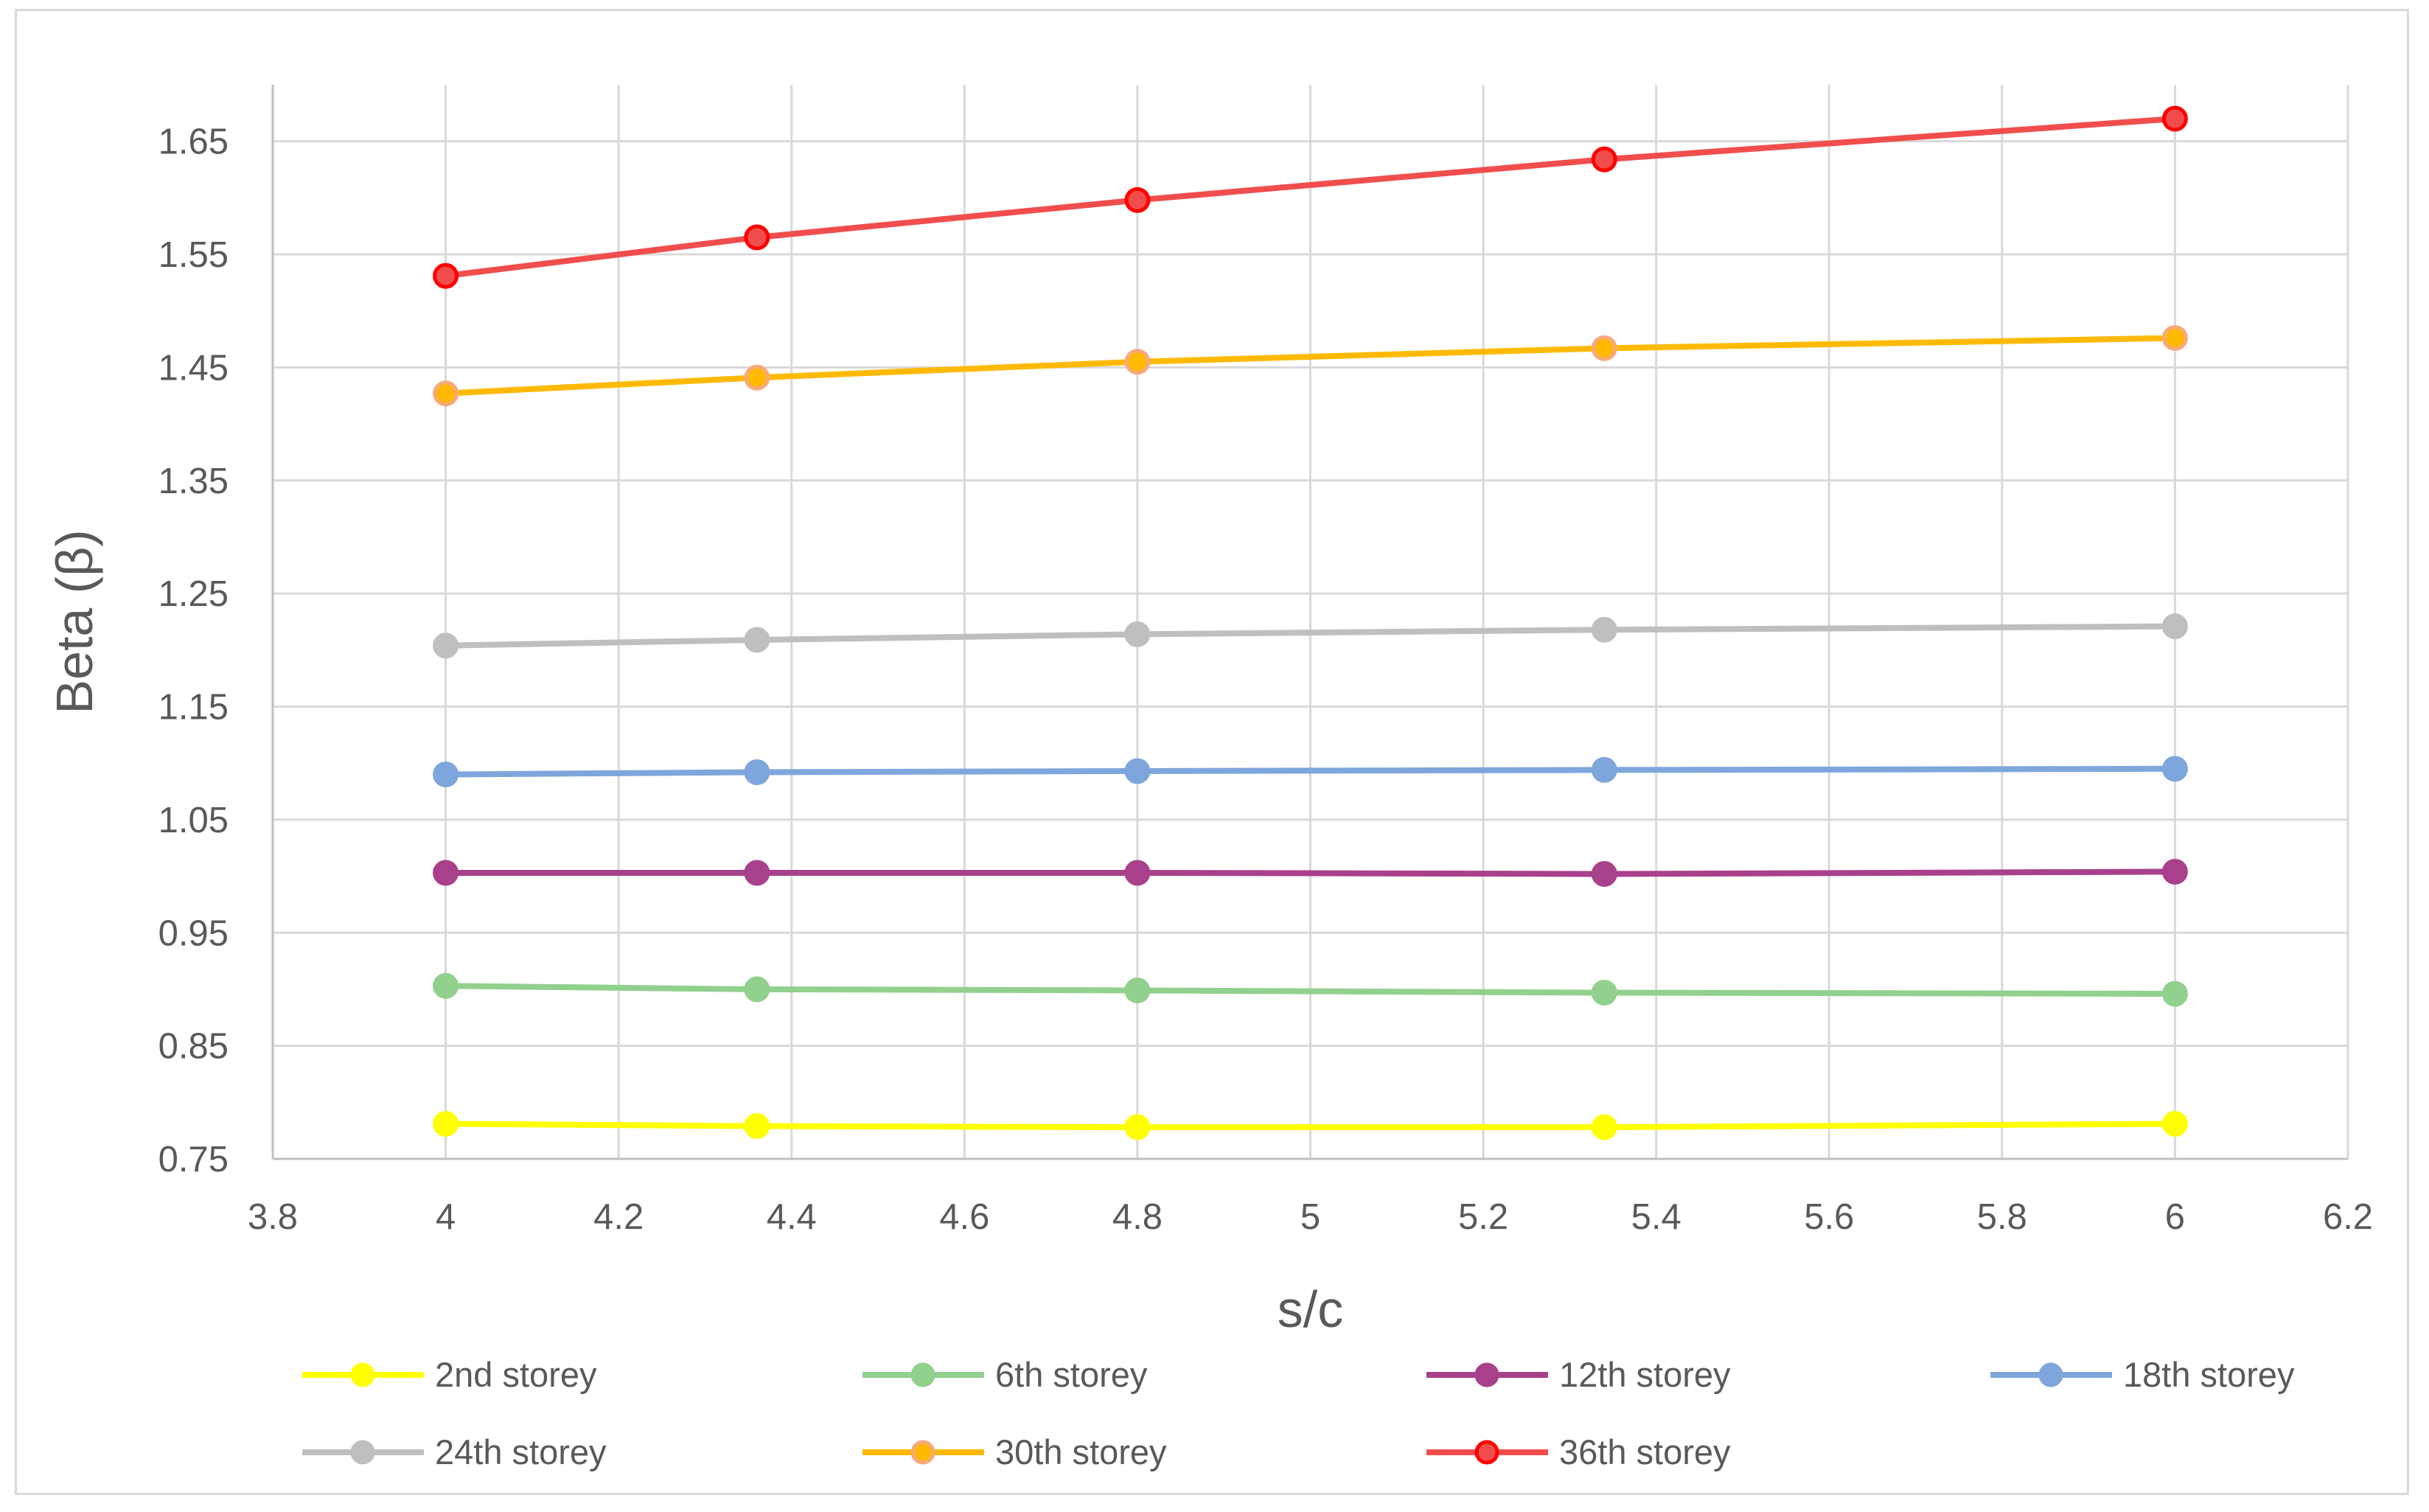  I want to click on y-tick-label: 0.85, so click(194, 1047).